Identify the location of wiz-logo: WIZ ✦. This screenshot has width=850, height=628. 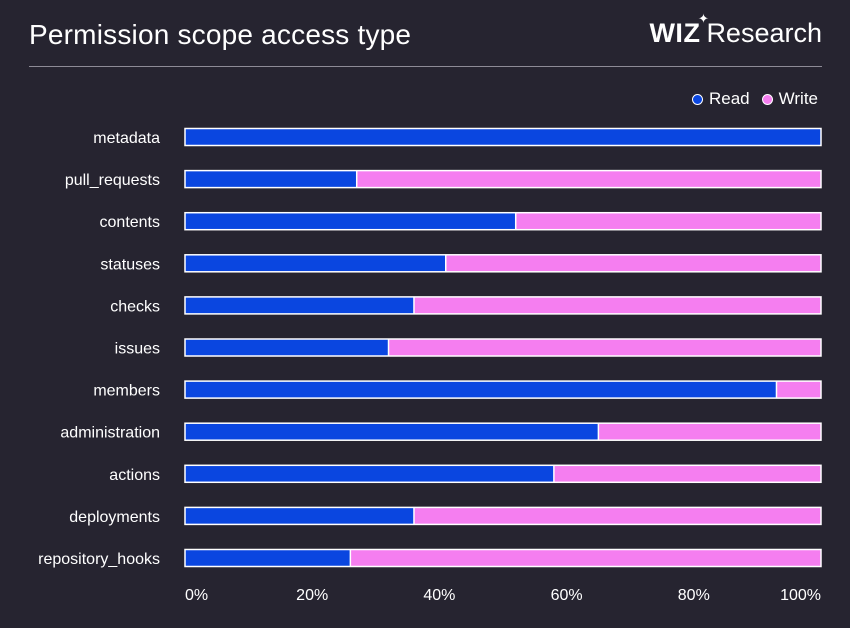
(678, 30).